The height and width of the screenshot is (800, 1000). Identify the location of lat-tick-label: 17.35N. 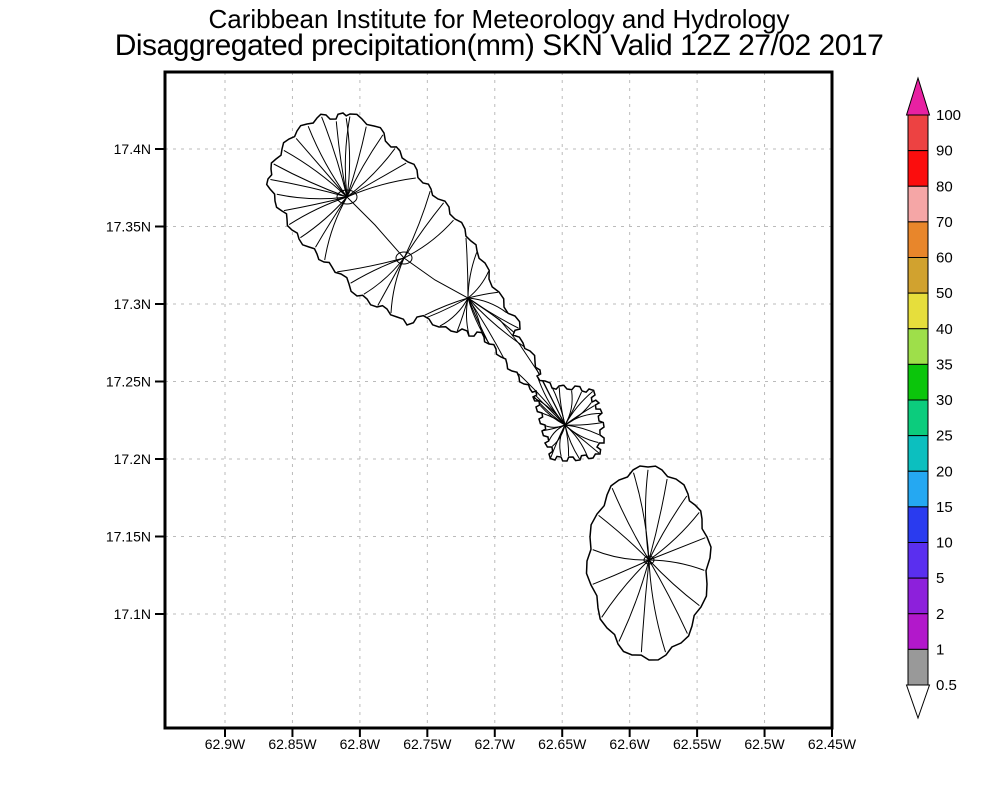
(128, 227).